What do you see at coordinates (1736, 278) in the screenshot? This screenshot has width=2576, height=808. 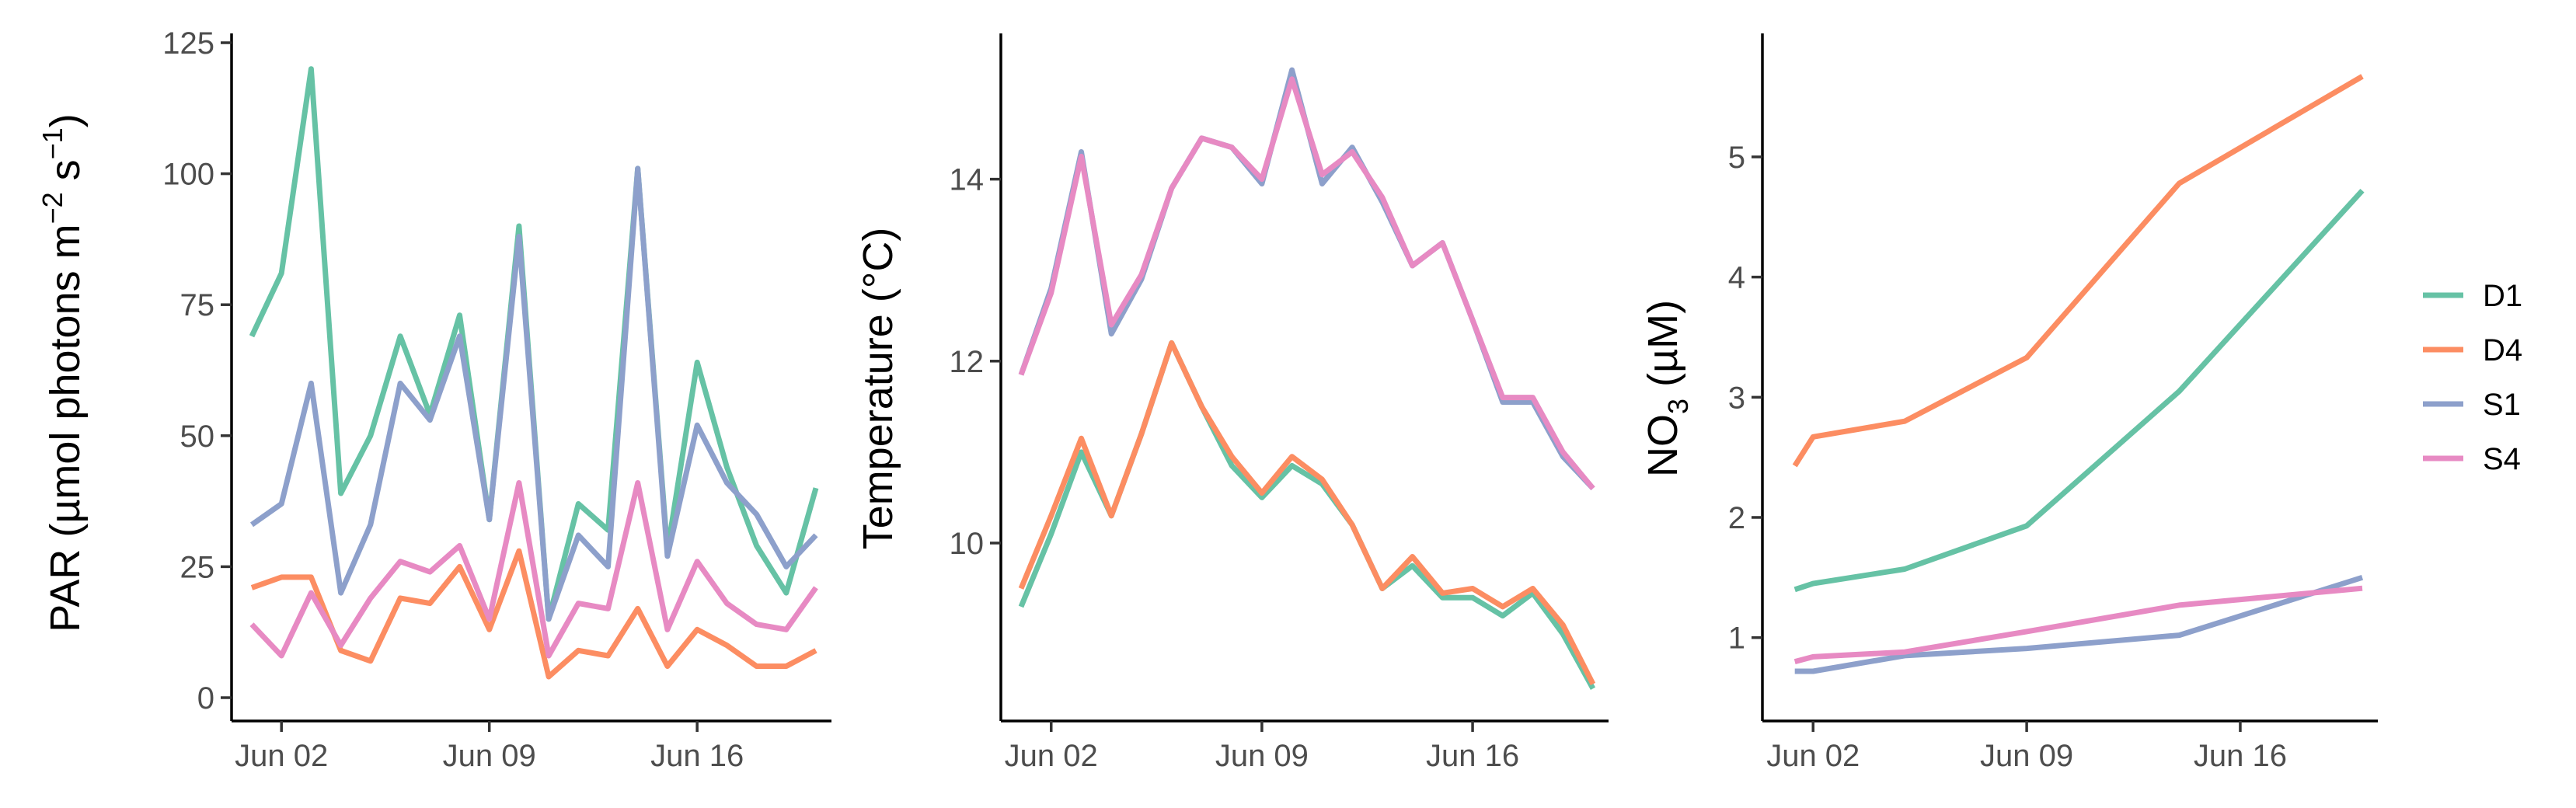 I see `nitrate-y-tick-label: 4` at bounding box center [1736, 278].